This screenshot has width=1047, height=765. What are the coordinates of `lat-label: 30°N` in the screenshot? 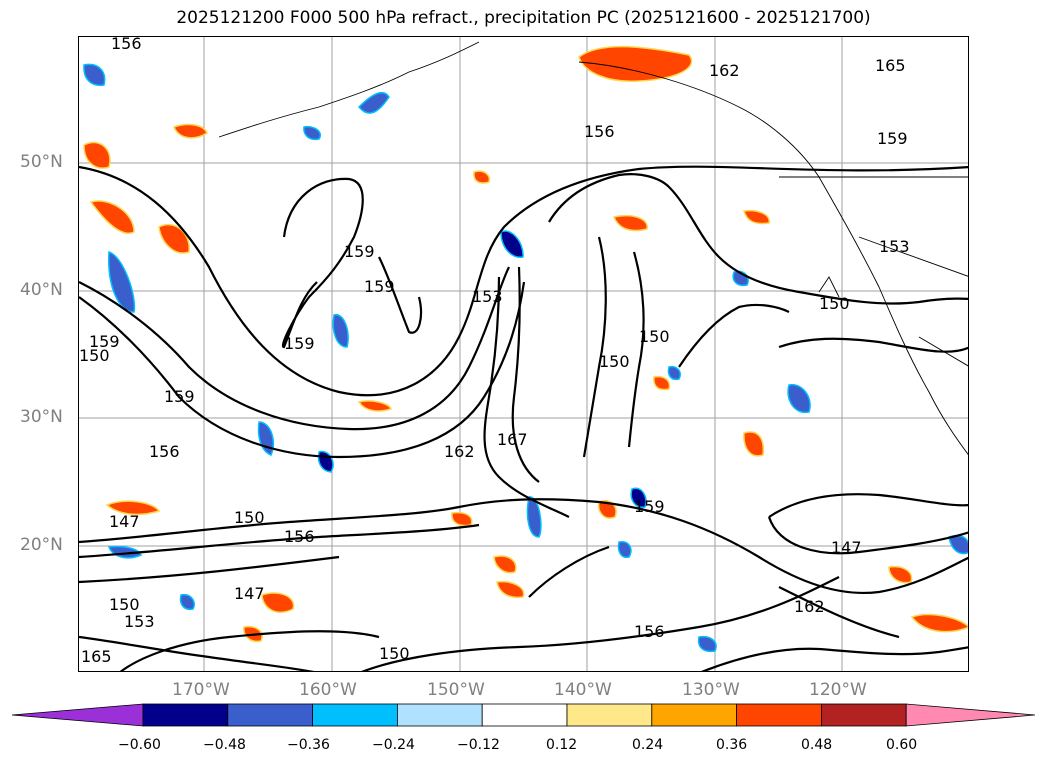 It's located at (41, 417).